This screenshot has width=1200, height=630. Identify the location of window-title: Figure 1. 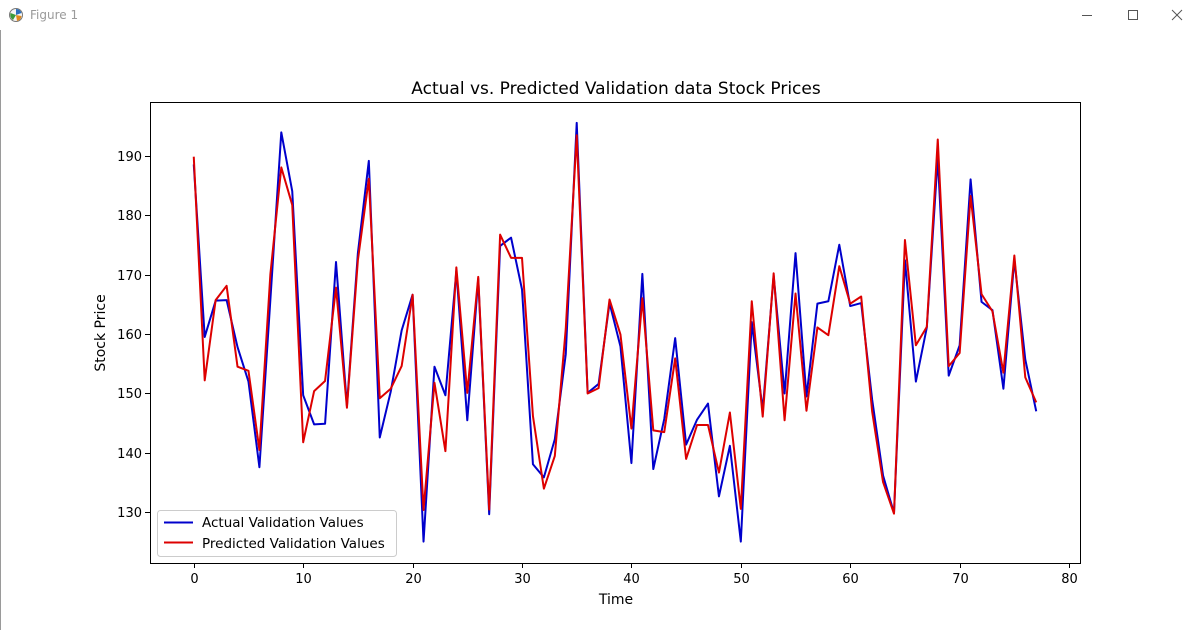
(54, 15).